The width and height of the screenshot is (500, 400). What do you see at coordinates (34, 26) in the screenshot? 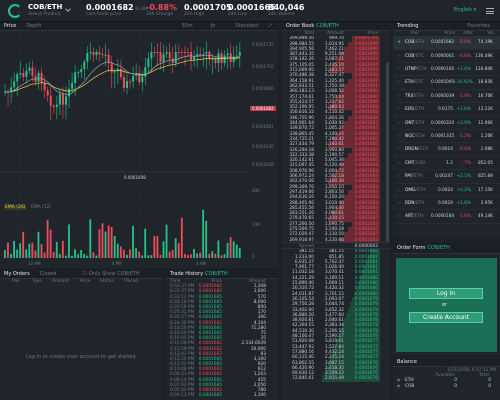
I see `tab-depth: Depth` at bounding box center [34, 26].